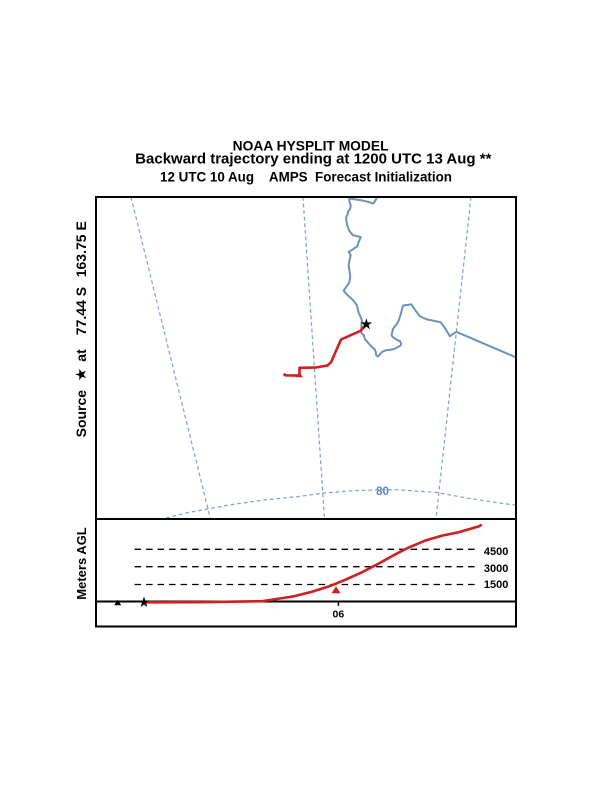  I want to click on svg-text: 3000, so click(496, 569).